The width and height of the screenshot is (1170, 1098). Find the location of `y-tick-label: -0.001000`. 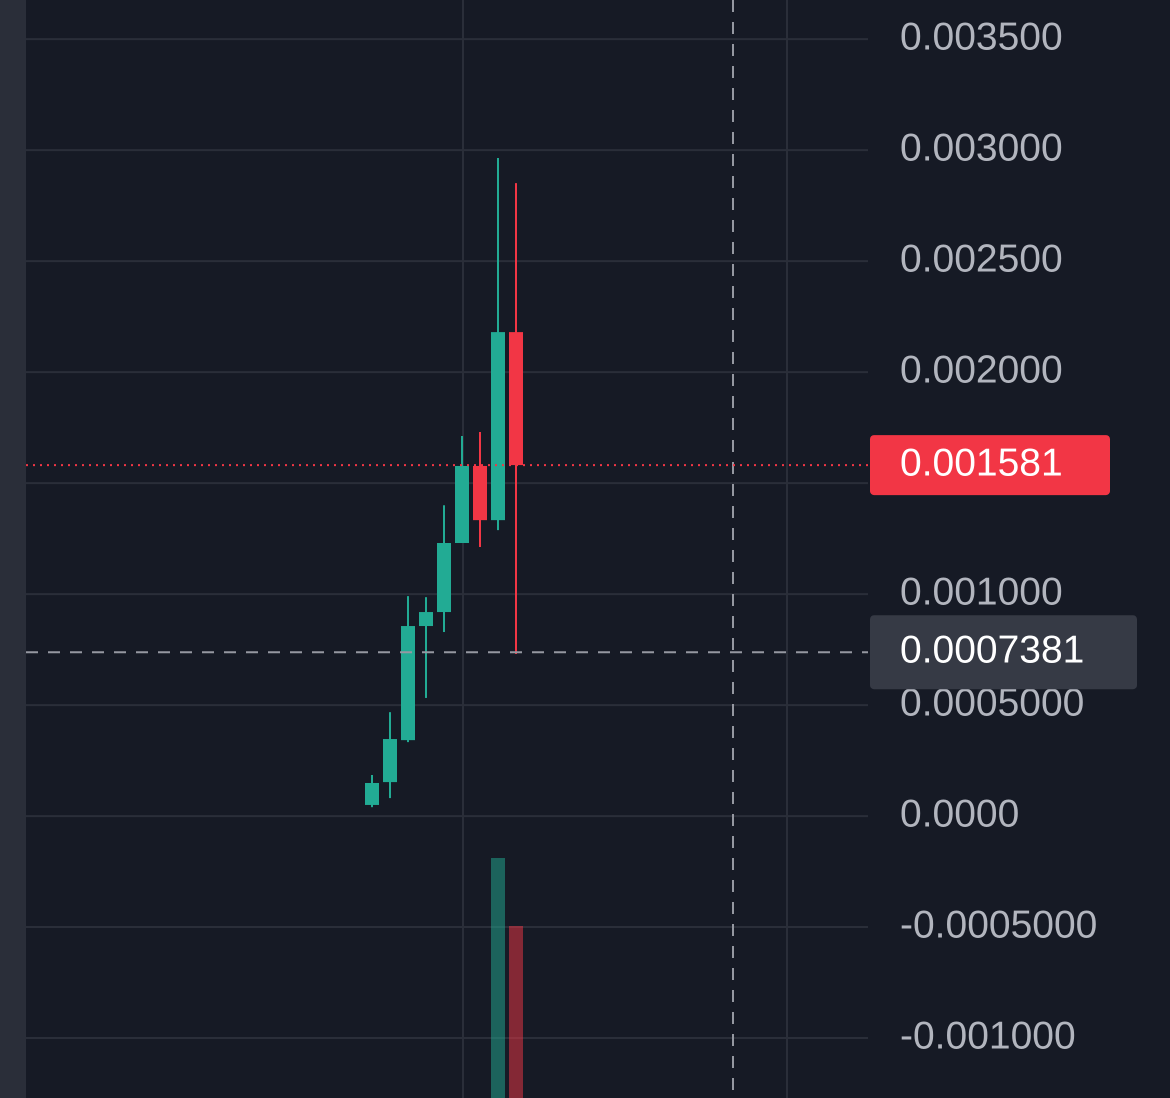

y-tick-label: -0.001000 is located at coordinates (988, 1035).